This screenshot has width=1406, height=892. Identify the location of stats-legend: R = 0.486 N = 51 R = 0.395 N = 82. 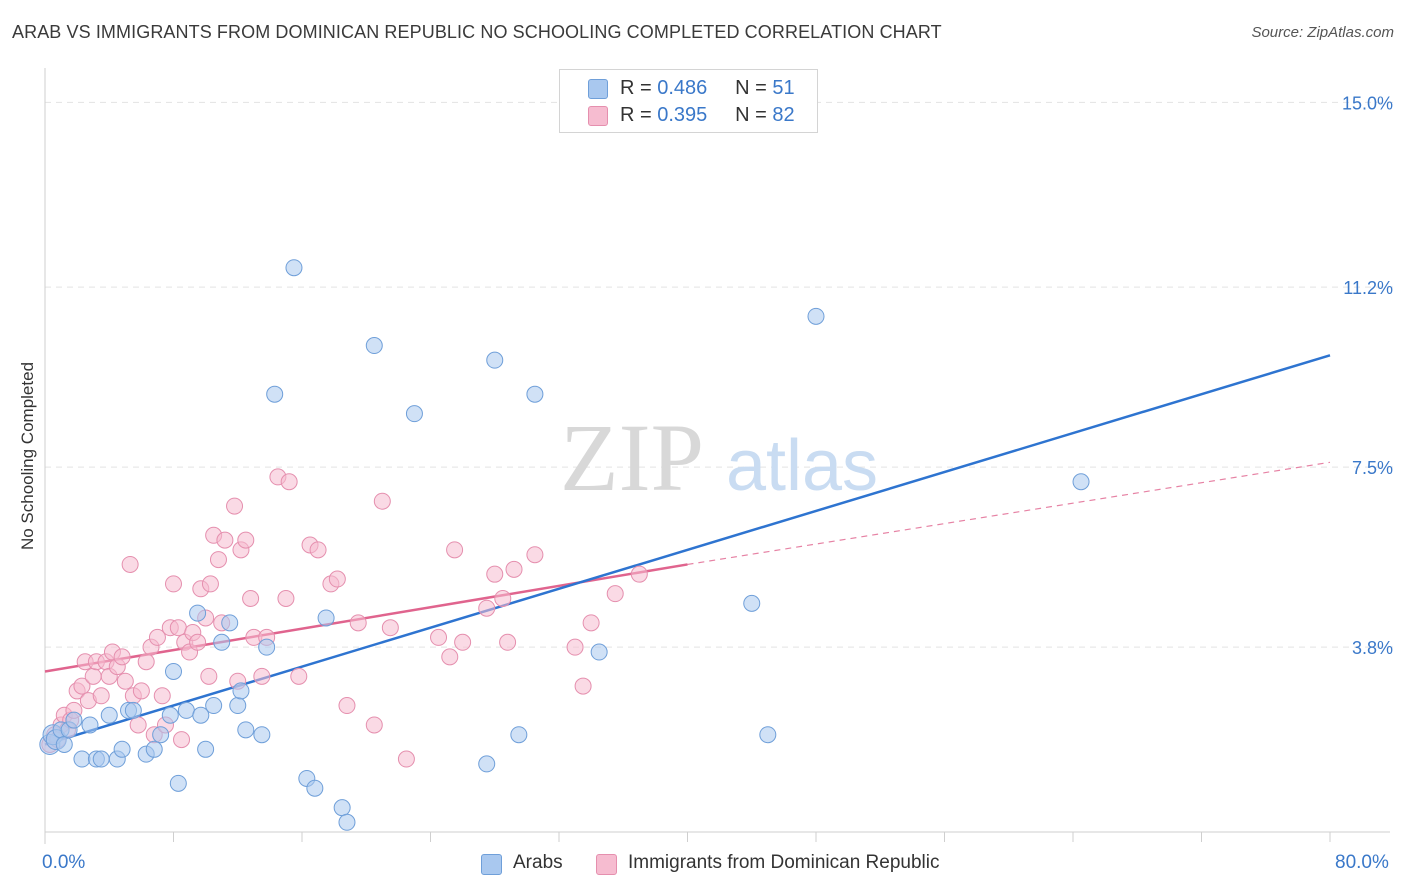
(688, 101).